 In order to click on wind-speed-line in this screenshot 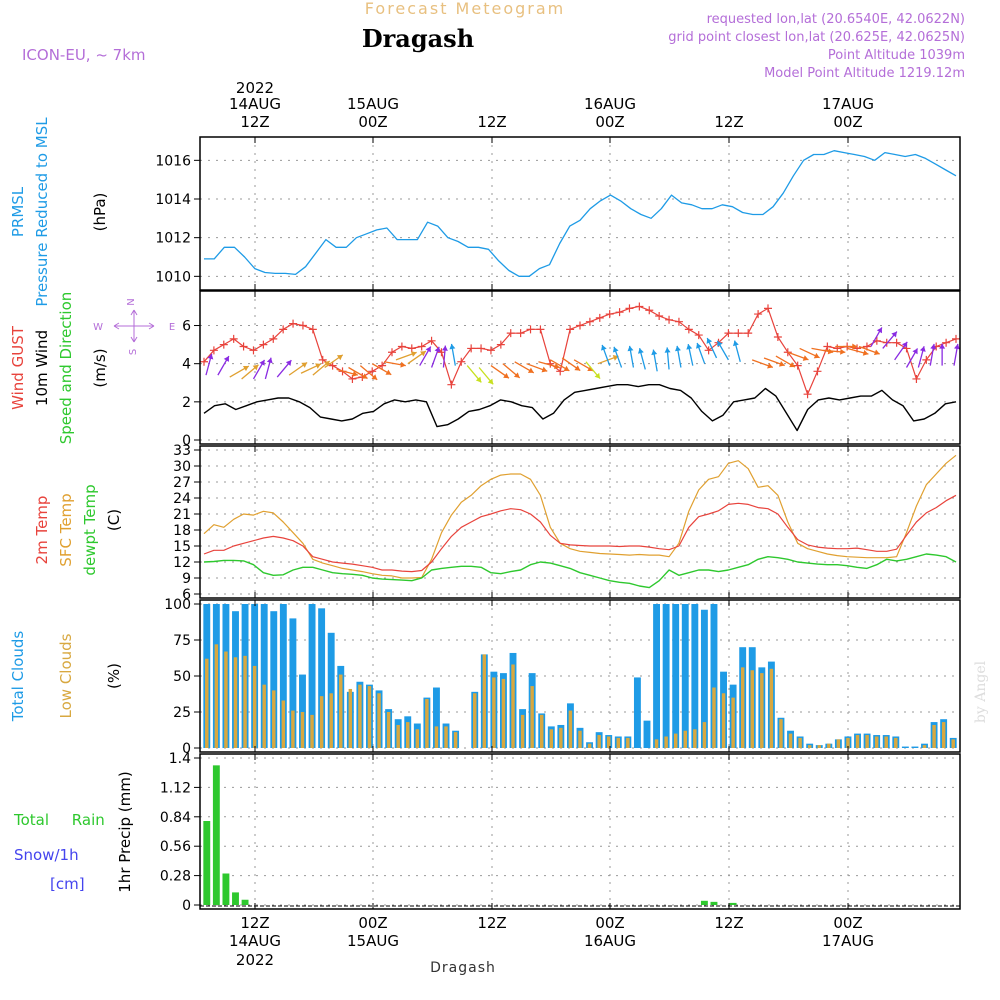, I will do `click(580, 408)`.